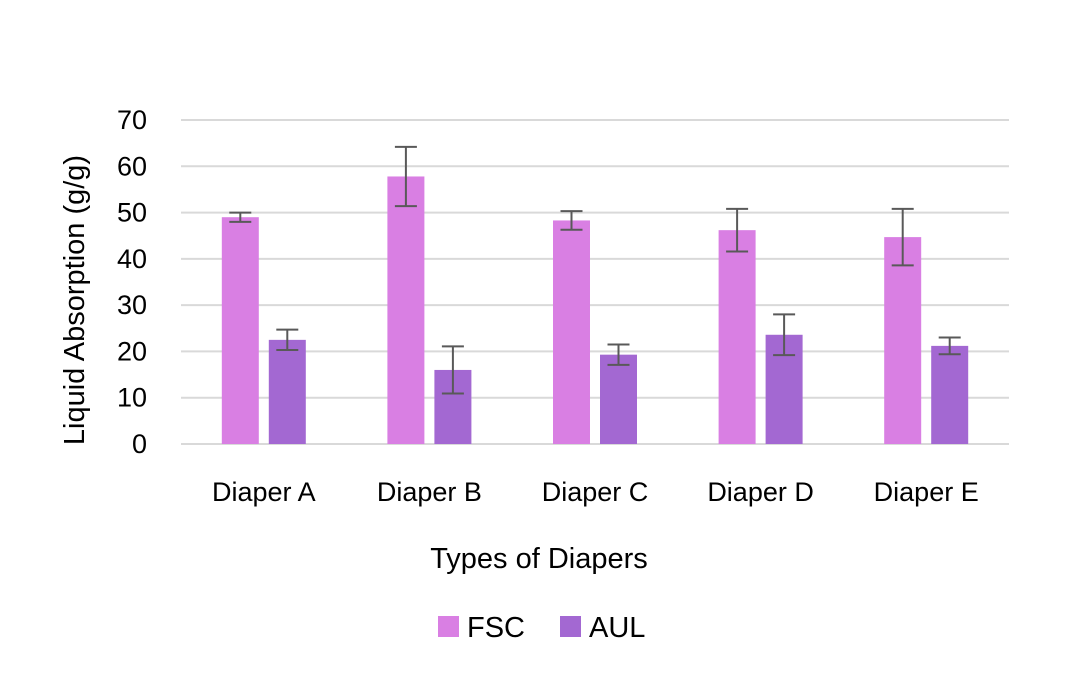 The width and height of the screenshot is (1065, 675). What do you see at coordinates (132, 259) in the screenshot?
I see `y-tick-label: 40` at bounding box center [132, 259].